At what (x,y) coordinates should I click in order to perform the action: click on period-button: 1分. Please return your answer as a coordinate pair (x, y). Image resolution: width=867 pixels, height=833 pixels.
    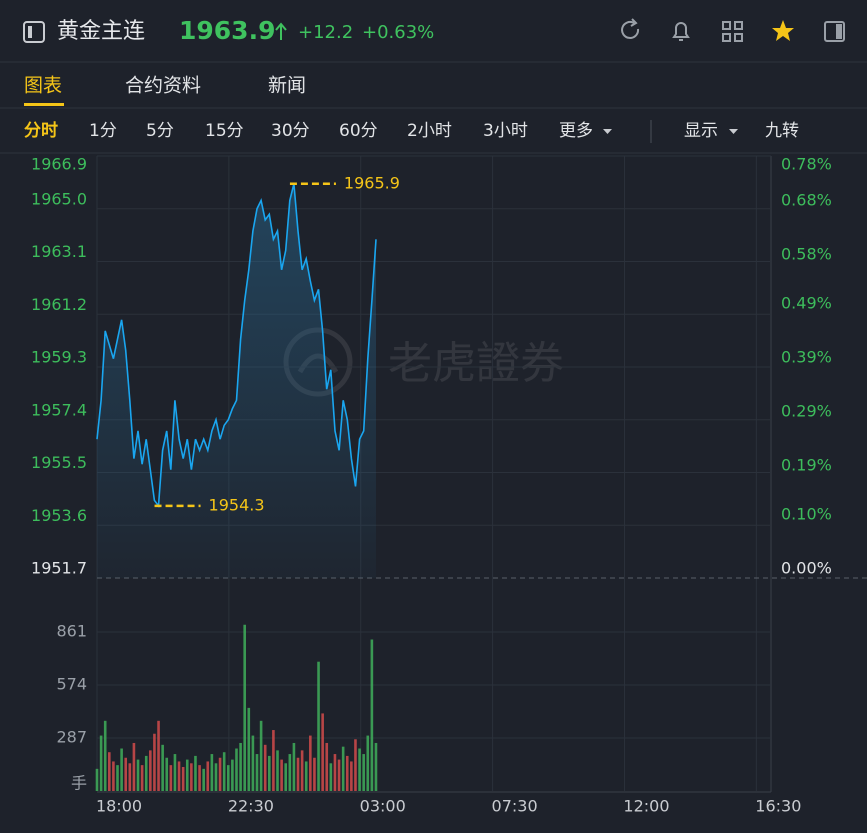
    Looking at the image, I should click on (103, 131).